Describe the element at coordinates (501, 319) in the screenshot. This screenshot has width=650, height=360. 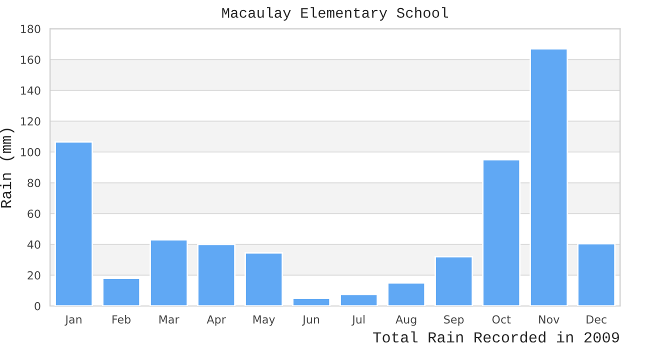
I see `x-tick-label: Oct` at that location.